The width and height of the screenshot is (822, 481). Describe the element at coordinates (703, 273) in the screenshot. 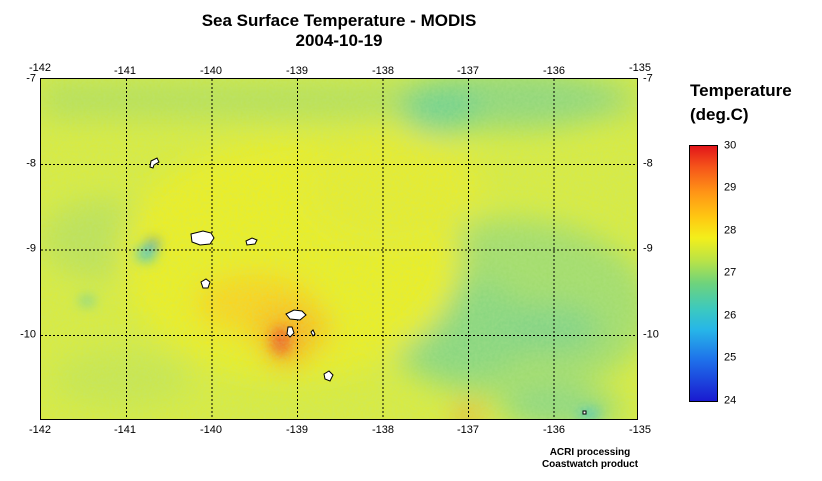

I see `temperature-colorbar` at that location.